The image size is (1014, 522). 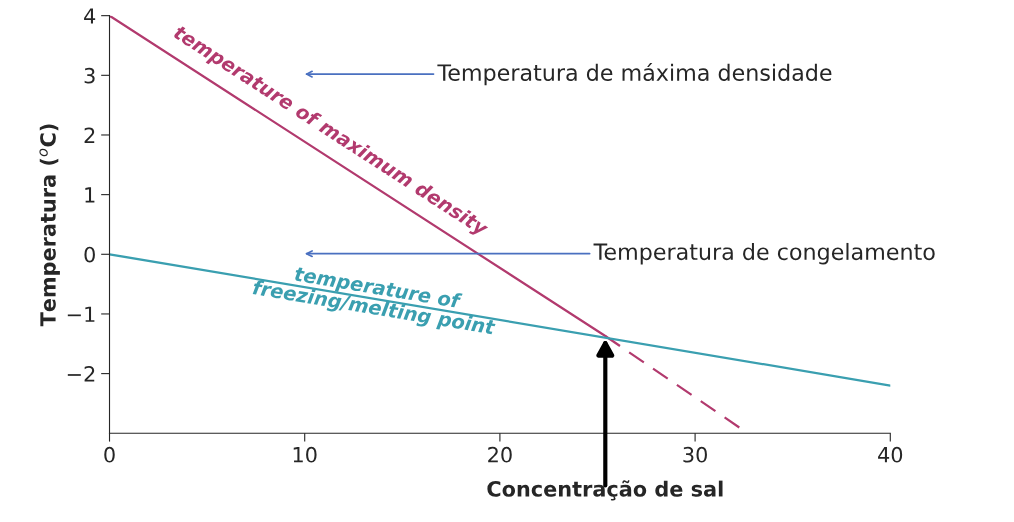 What do you see at coordinates (109, 454) in the screenshot?
I see `x-tick-label: 0` at bounding box center [109, 454].